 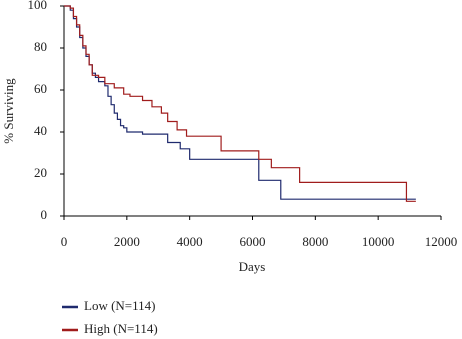 What do you see at coordinates (8, 111) in the screenshot?
I see `y-axis-label: % Surviving` at bounding box center [8, 111].